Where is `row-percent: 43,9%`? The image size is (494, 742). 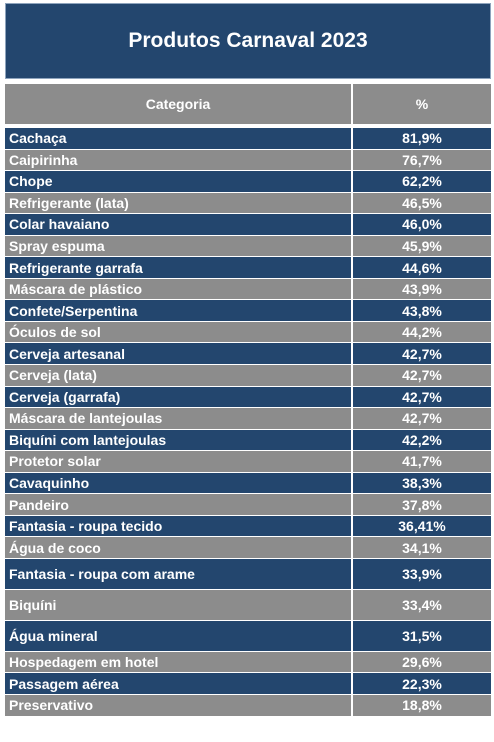 row-percent: 43,9% is located at coordinates (422, 289).